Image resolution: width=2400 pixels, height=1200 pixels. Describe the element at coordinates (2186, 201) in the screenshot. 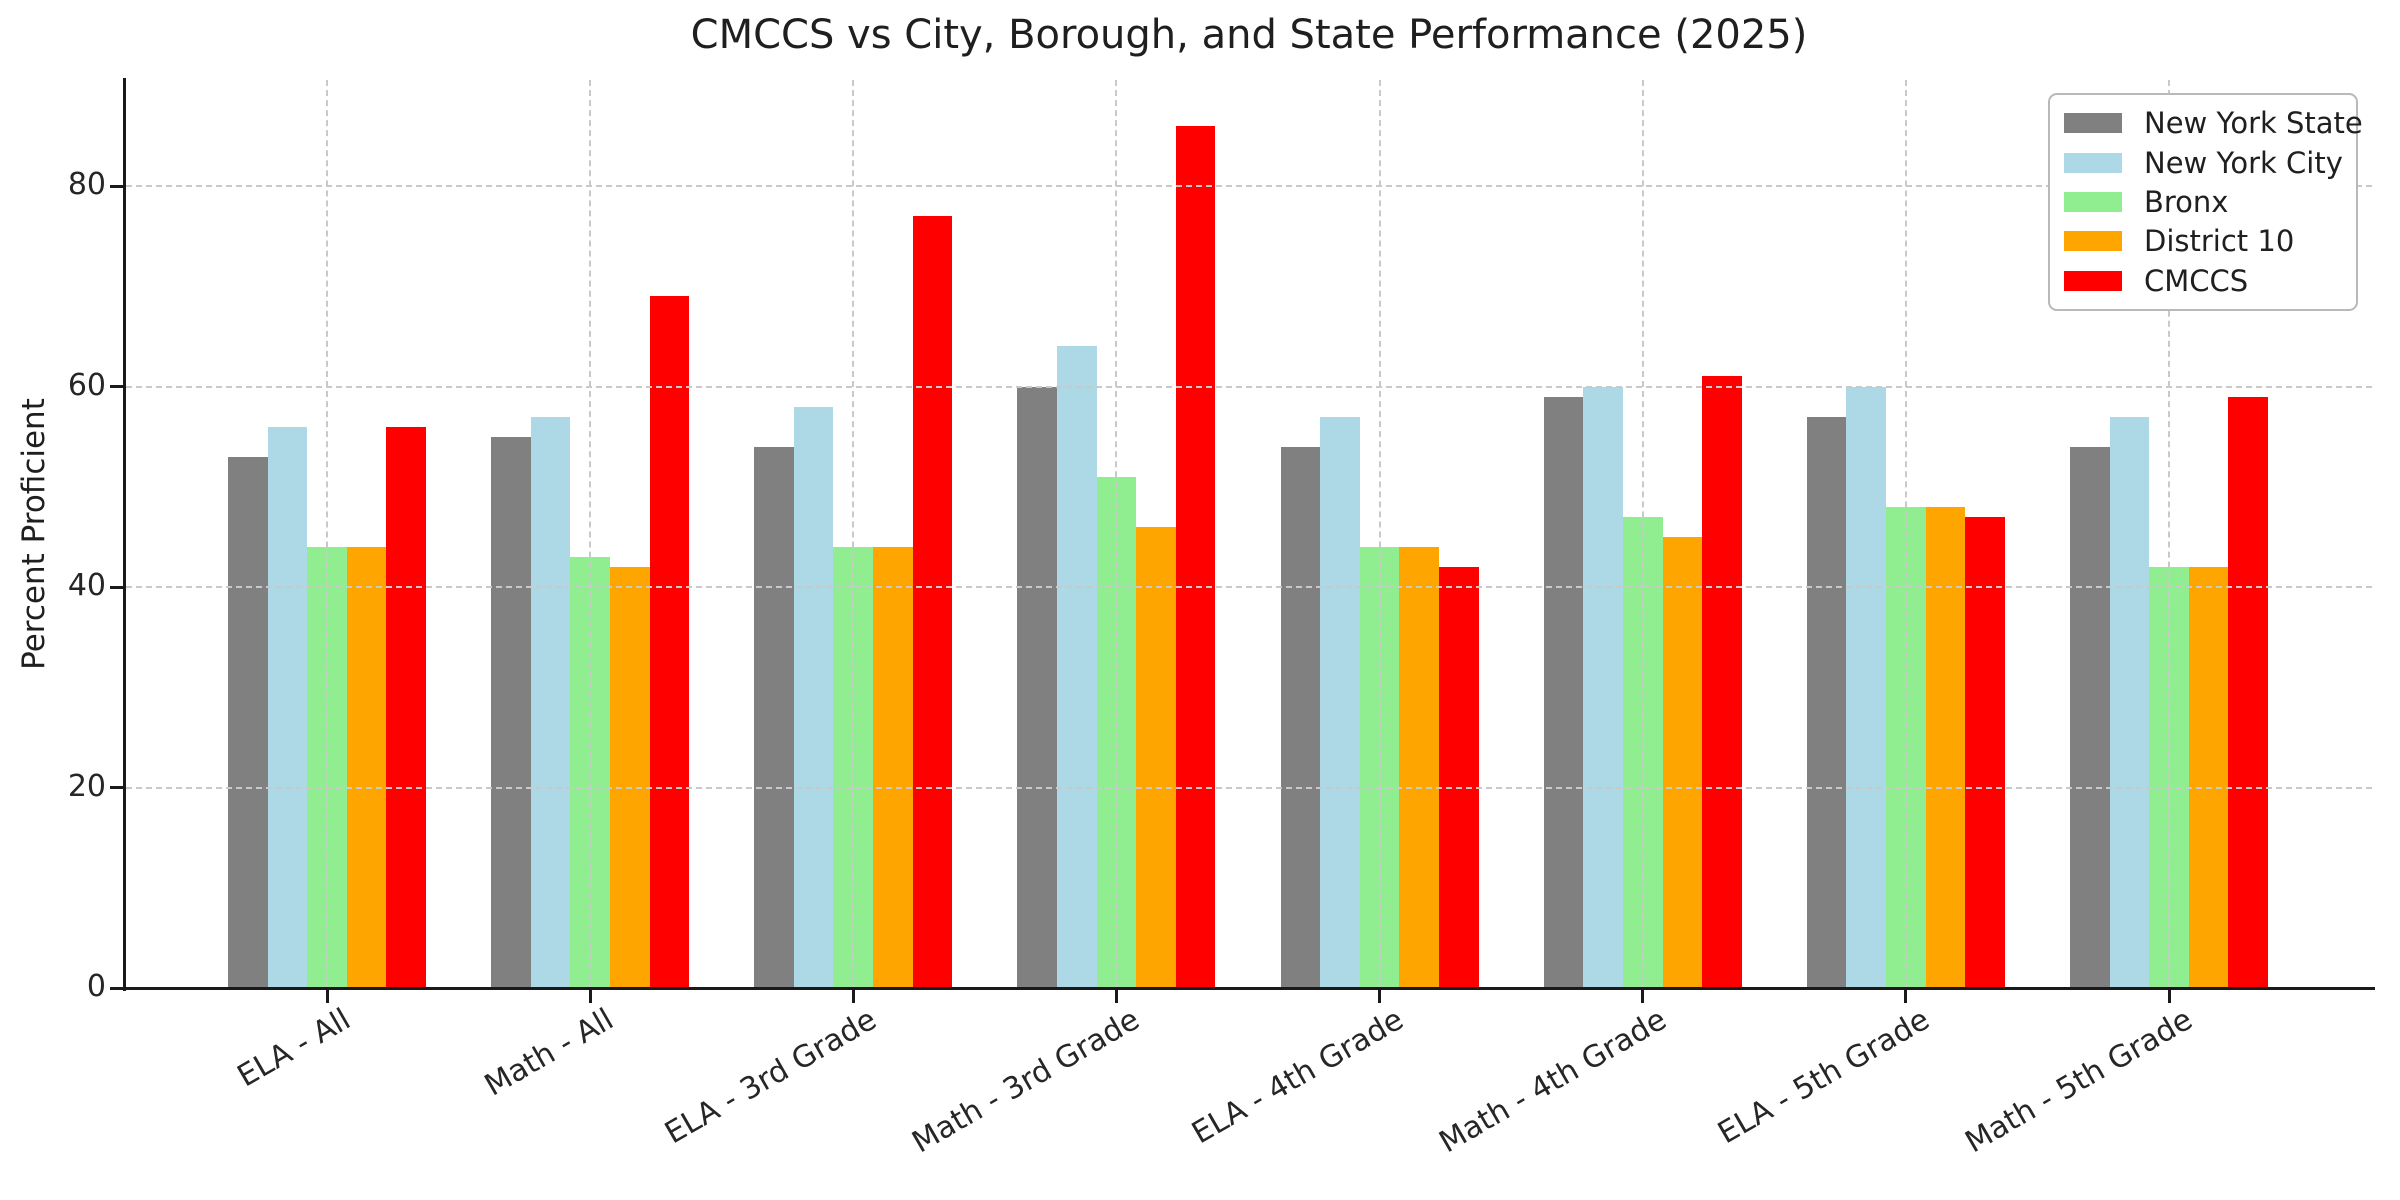

I see `legend-label: Bronx` at that location.